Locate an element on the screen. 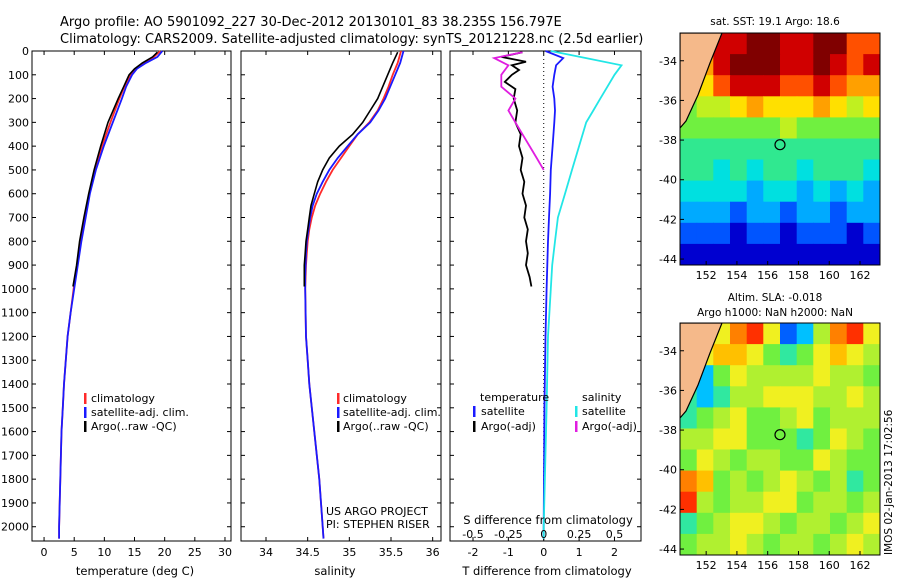 Image resolution: width=900 pixels, height=580 pixels. y-tick-label: 400 is located at coordinates (18, 146).